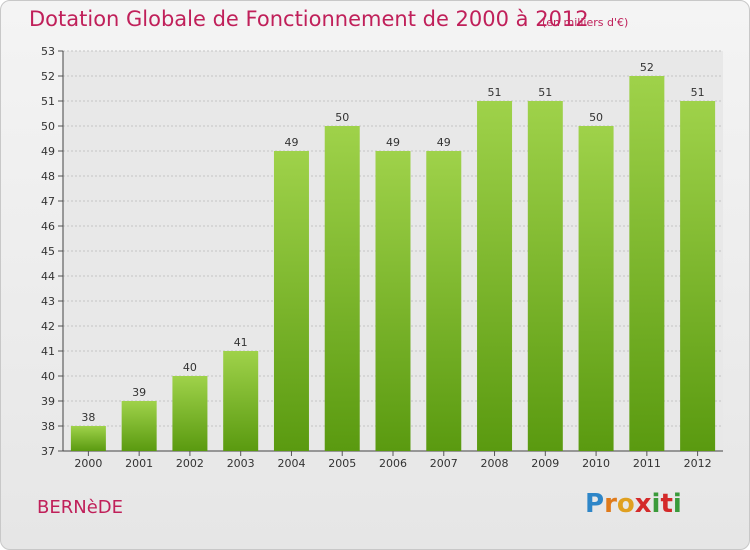 Image resolution: width=750 pixels, height=550 pixels. Describe the element at coordinates (545, 463) in the screenshot. I see `x-tick-label: 2009` at that location.